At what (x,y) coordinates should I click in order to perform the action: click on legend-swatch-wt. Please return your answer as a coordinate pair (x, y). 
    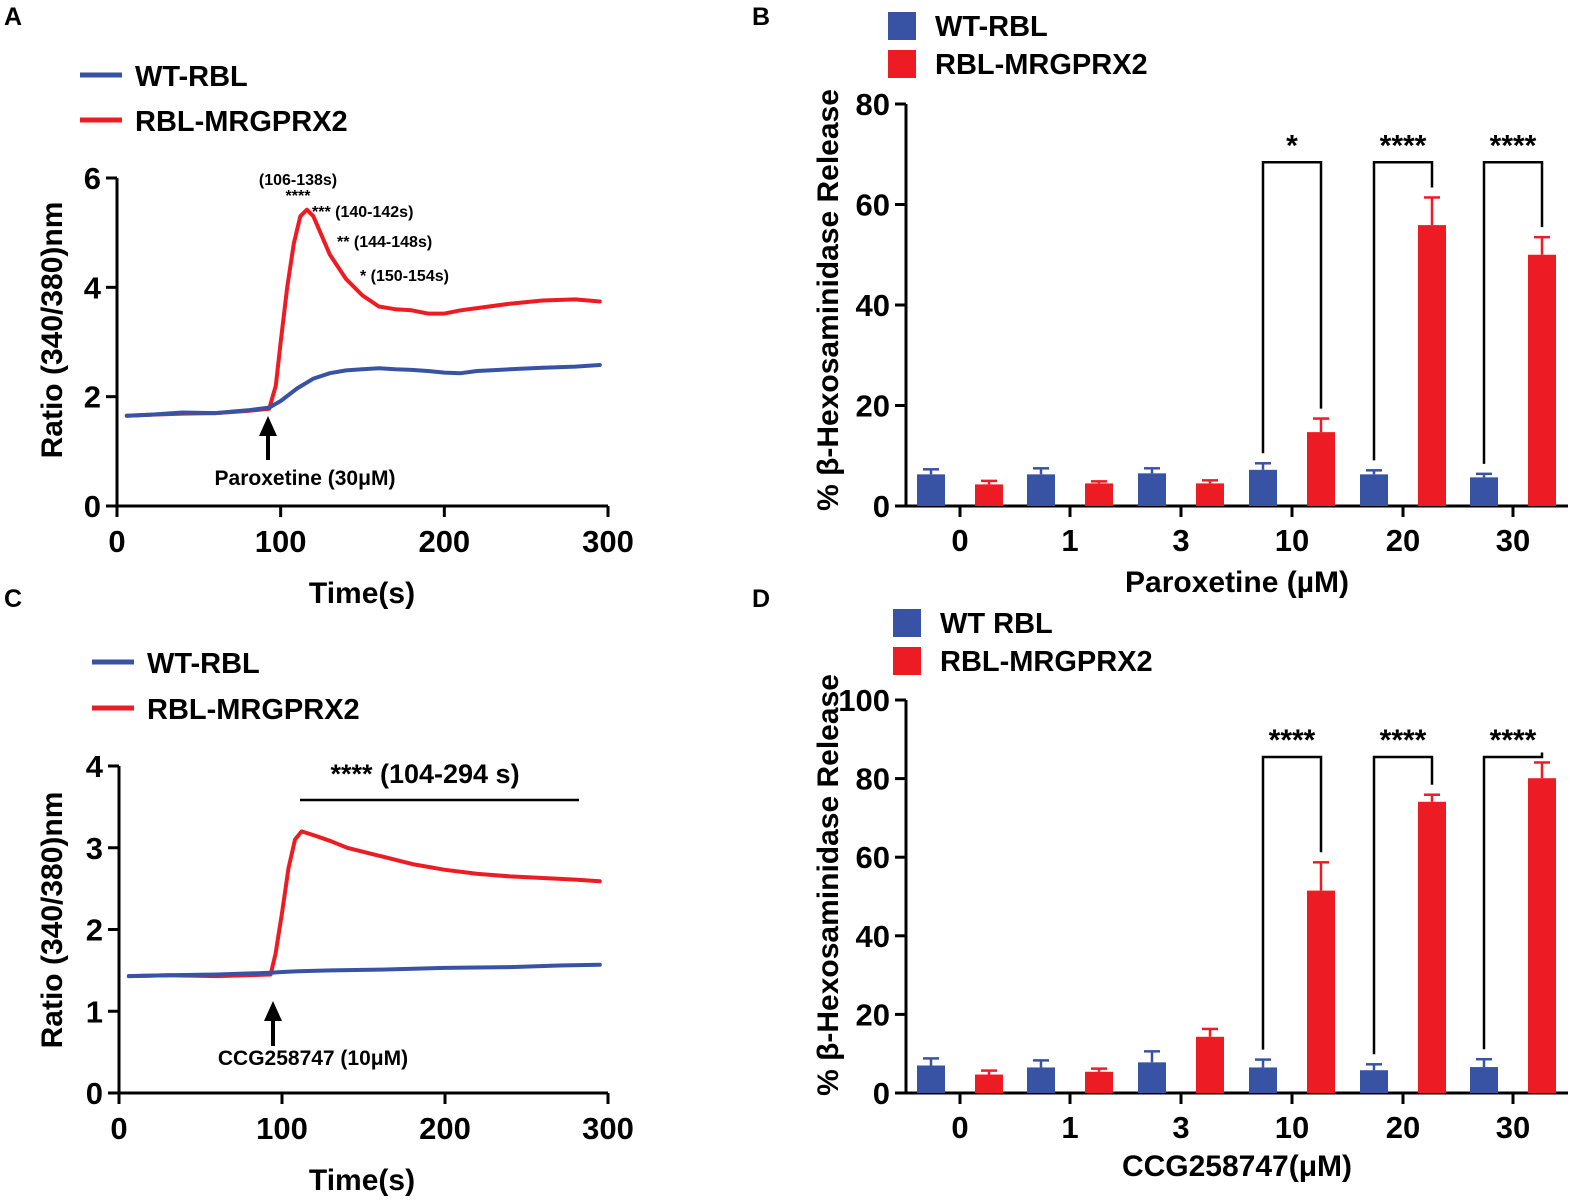
    Looking at the image, I should click on (902, 26).